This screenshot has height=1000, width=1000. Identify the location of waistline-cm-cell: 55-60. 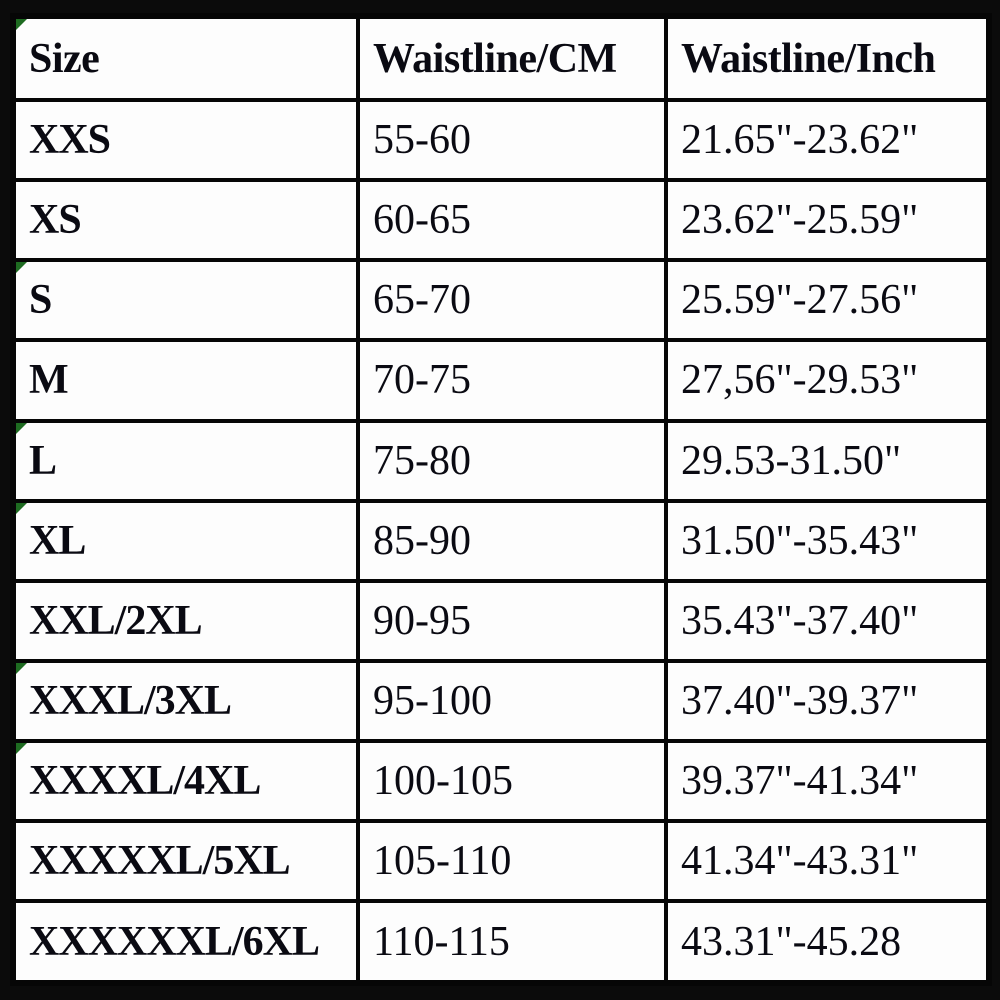
(512, 140).